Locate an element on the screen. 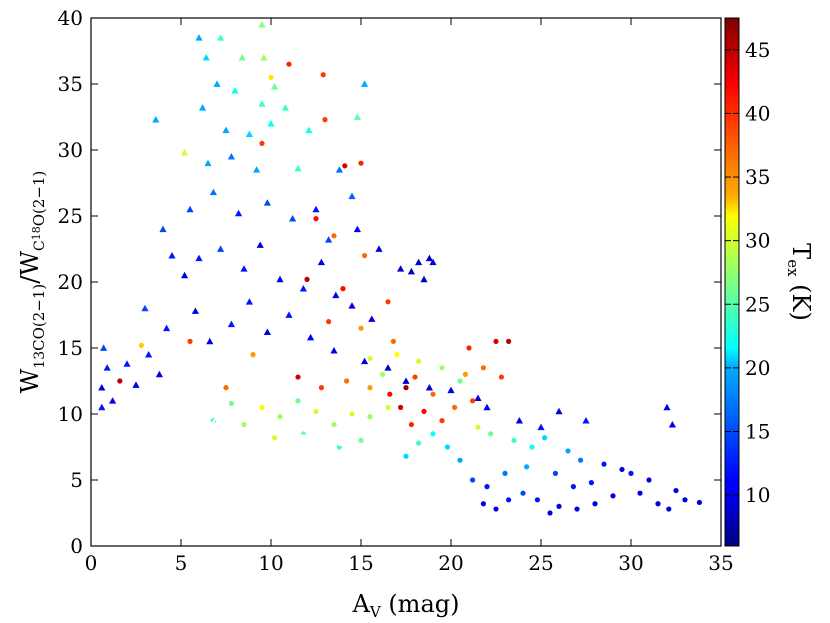 This screenshot has height=623, width=830. y-tick-label: 0 is located at coordinates (76, 546).